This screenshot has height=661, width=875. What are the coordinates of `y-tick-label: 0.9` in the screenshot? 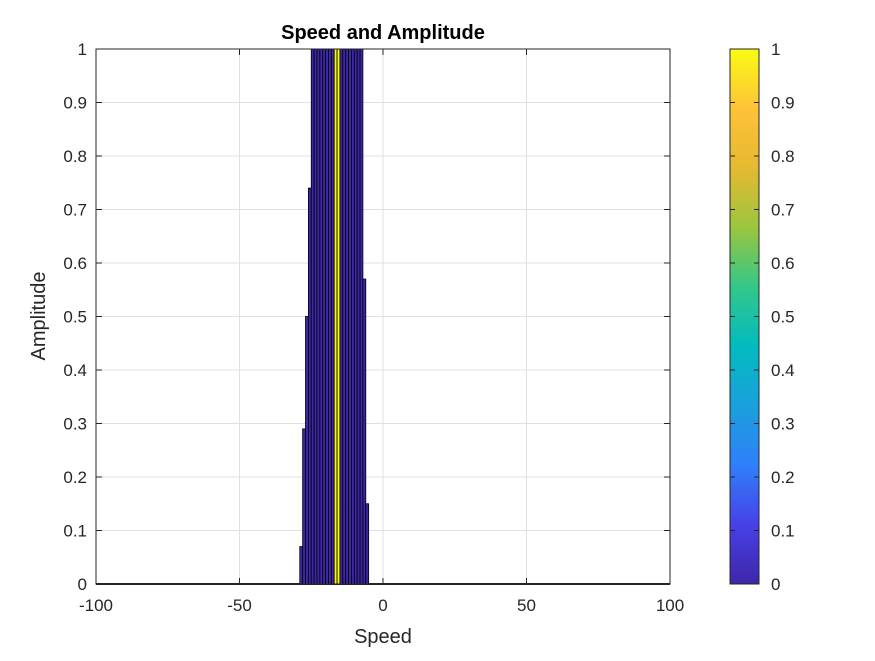 It's located at (75, 103).